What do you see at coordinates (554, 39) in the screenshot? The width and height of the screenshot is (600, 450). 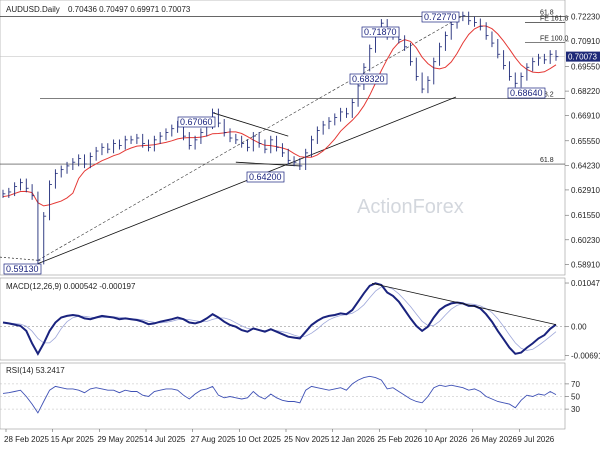 I see `fib-level-label: FE 100.0` at bounding box center [554, 39].